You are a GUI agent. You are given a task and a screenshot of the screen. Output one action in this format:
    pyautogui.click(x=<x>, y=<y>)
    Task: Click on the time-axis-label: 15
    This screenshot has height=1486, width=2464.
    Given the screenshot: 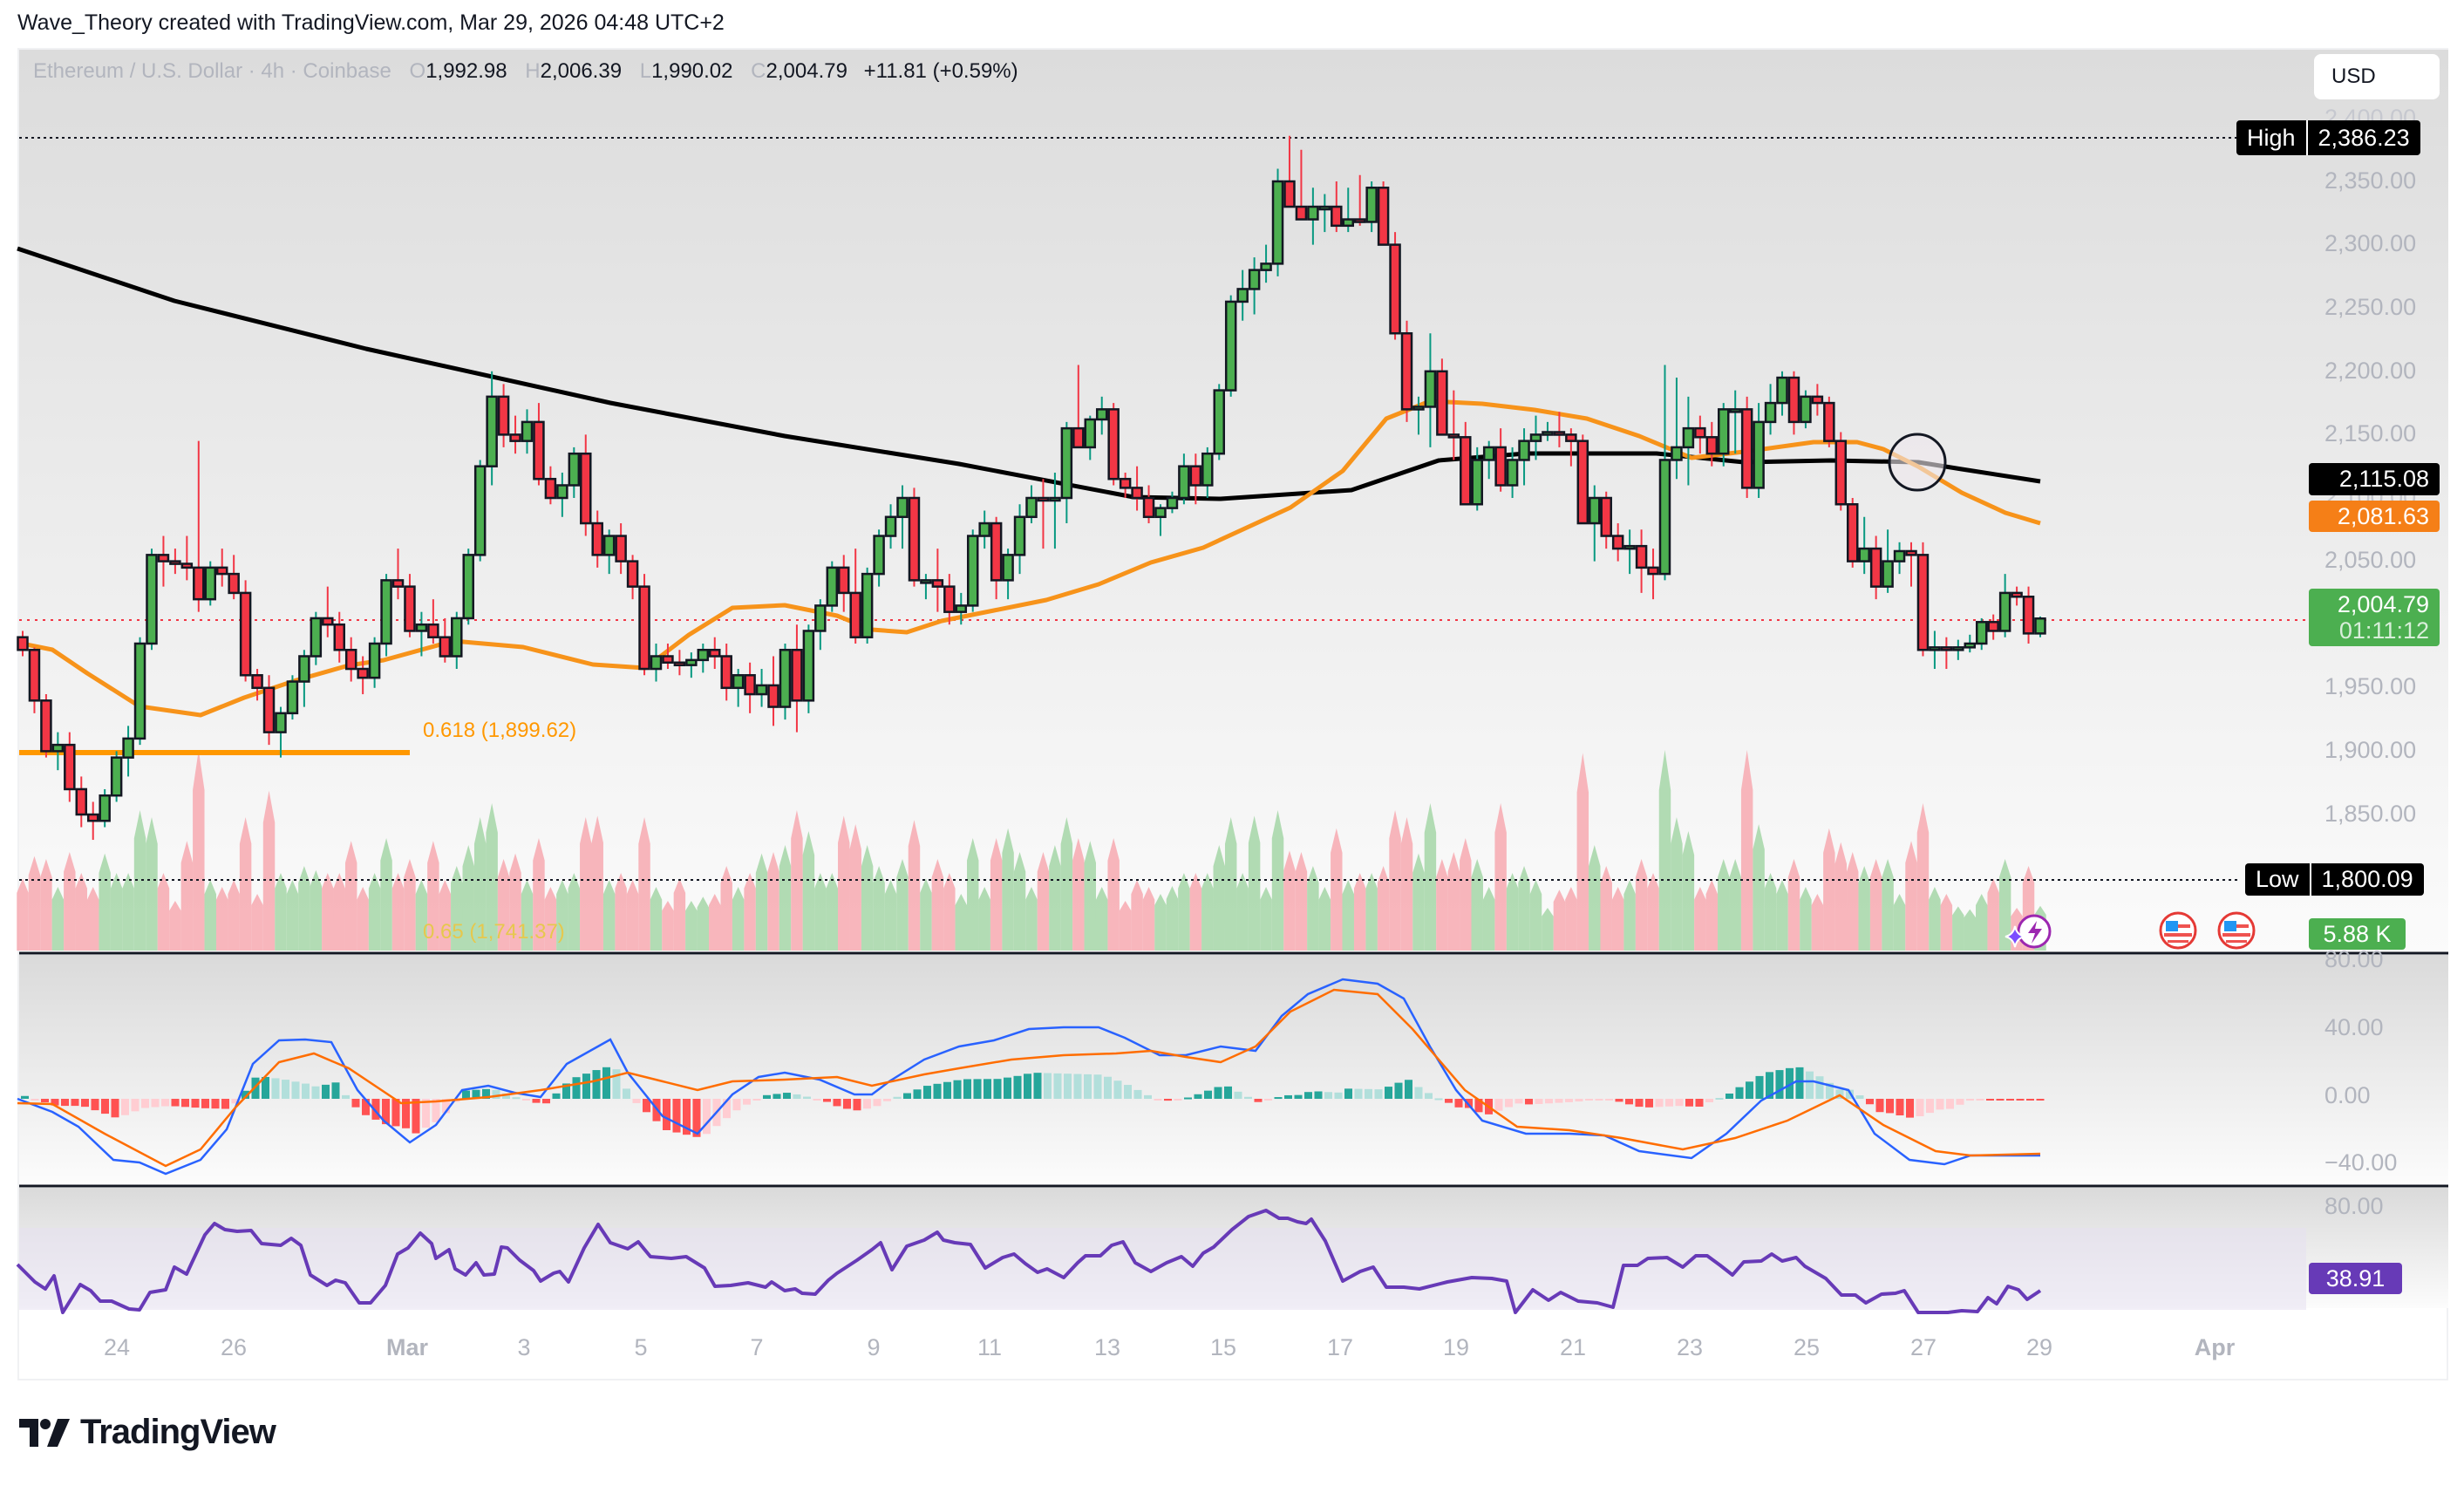 What is the action you would take?
    pyautogui.click(x=1223, y=1347)
    